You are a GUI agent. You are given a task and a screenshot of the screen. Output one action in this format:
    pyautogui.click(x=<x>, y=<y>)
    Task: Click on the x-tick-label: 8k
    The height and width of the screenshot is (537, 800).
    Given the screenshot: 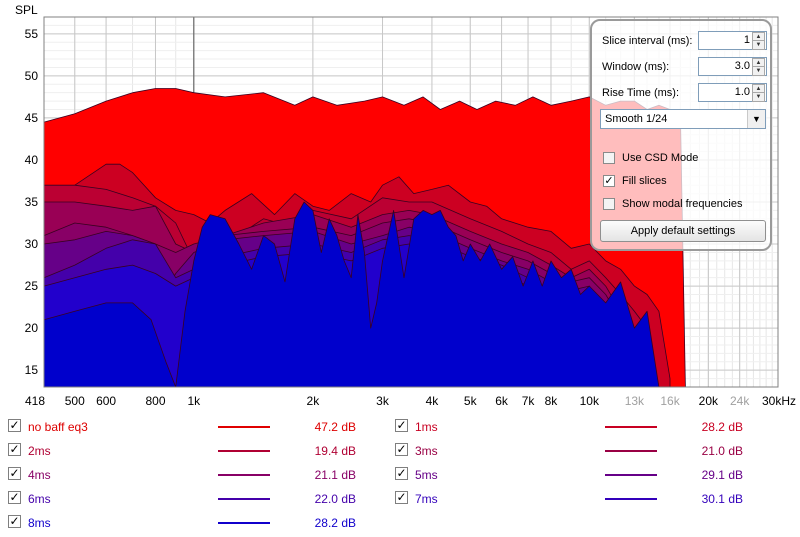 What is the action you would take?
    pyautogui.click(x=552, y=401)
    